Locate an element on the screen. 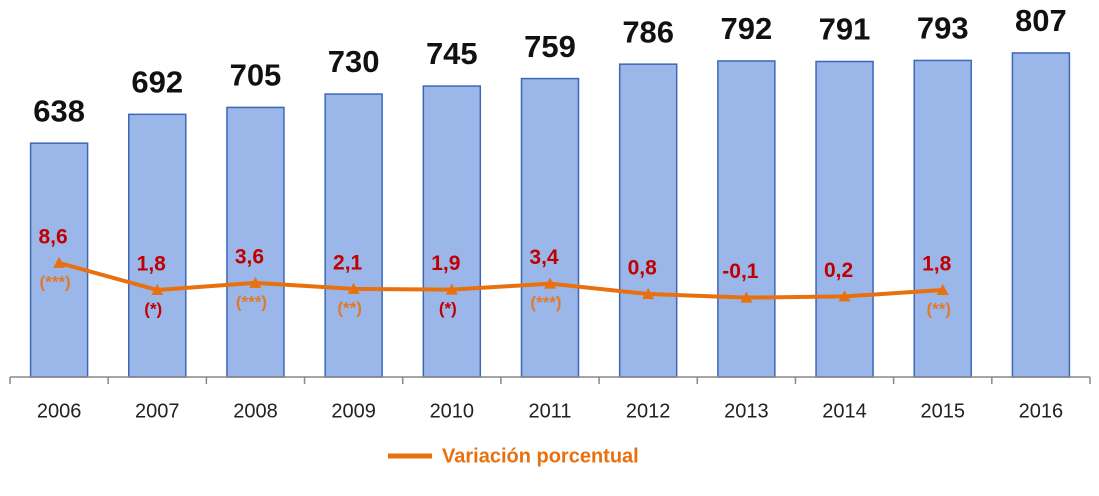  bar-value-label: 792 is located at coordinates (746, 28).